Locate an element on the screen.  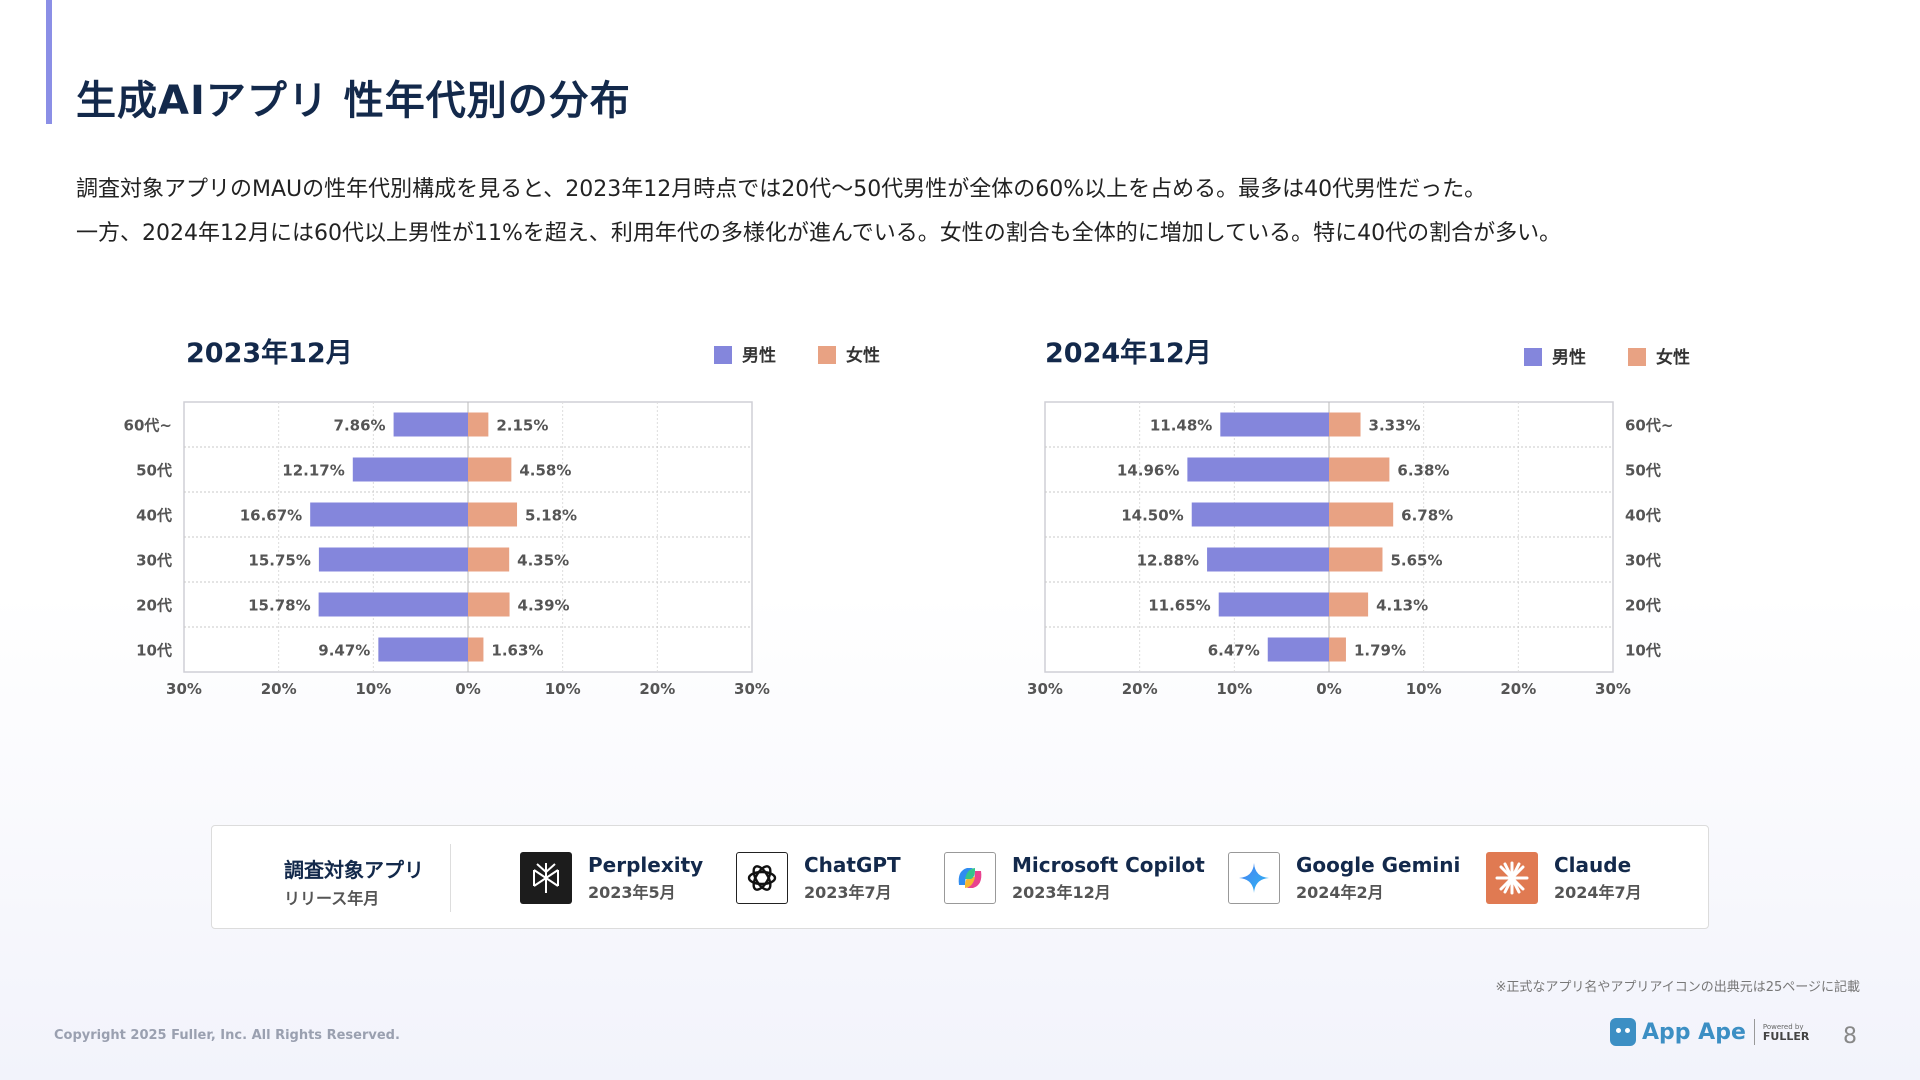
gemini-icon is located at coordinates (1254, 878).